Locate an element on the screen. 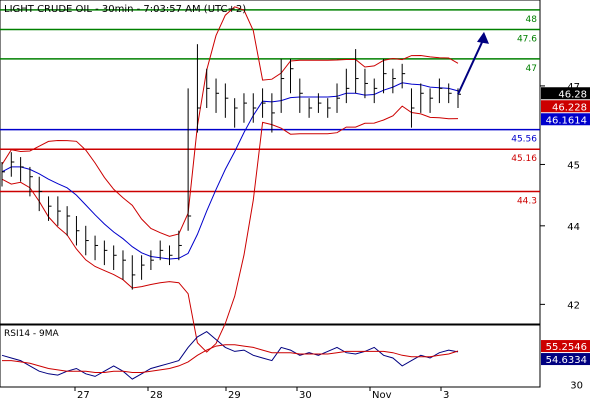  level-label: 44.3 is located at coordinates (527, 201).